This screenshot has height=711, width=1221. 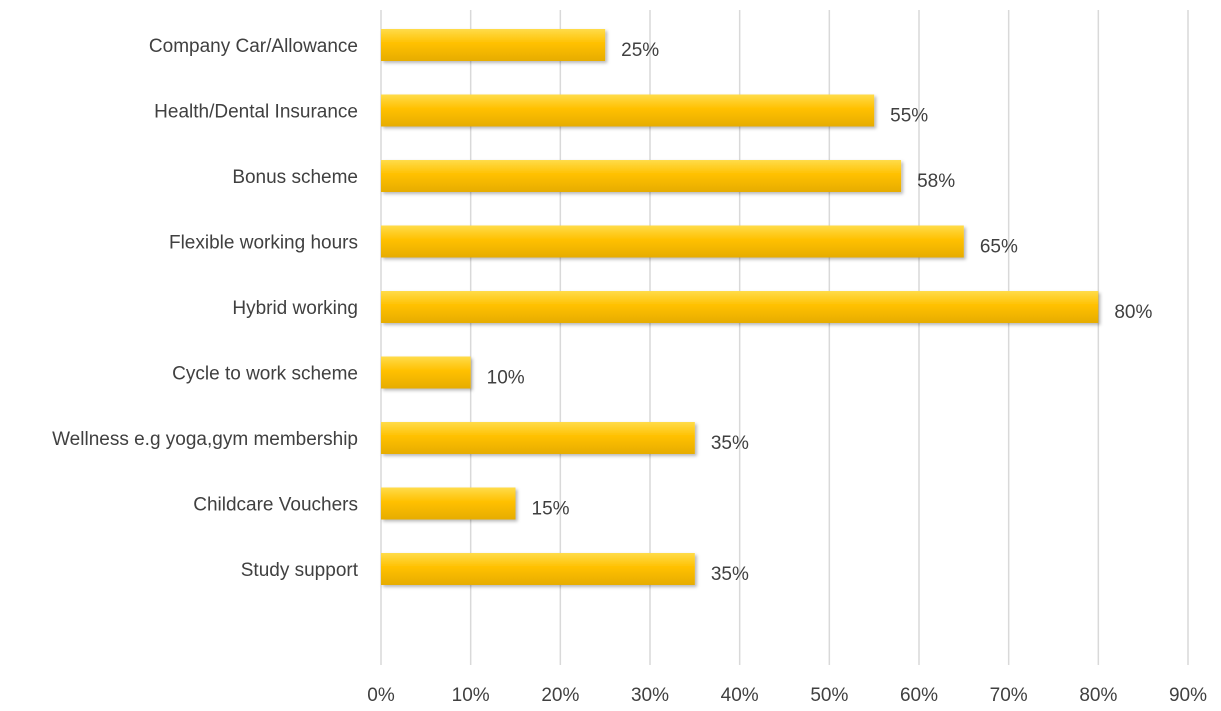 What do you see at coordinates (381, 695) in the screenshot?
I see `x-tick-label: 0%` at bounding box center [381, 695].